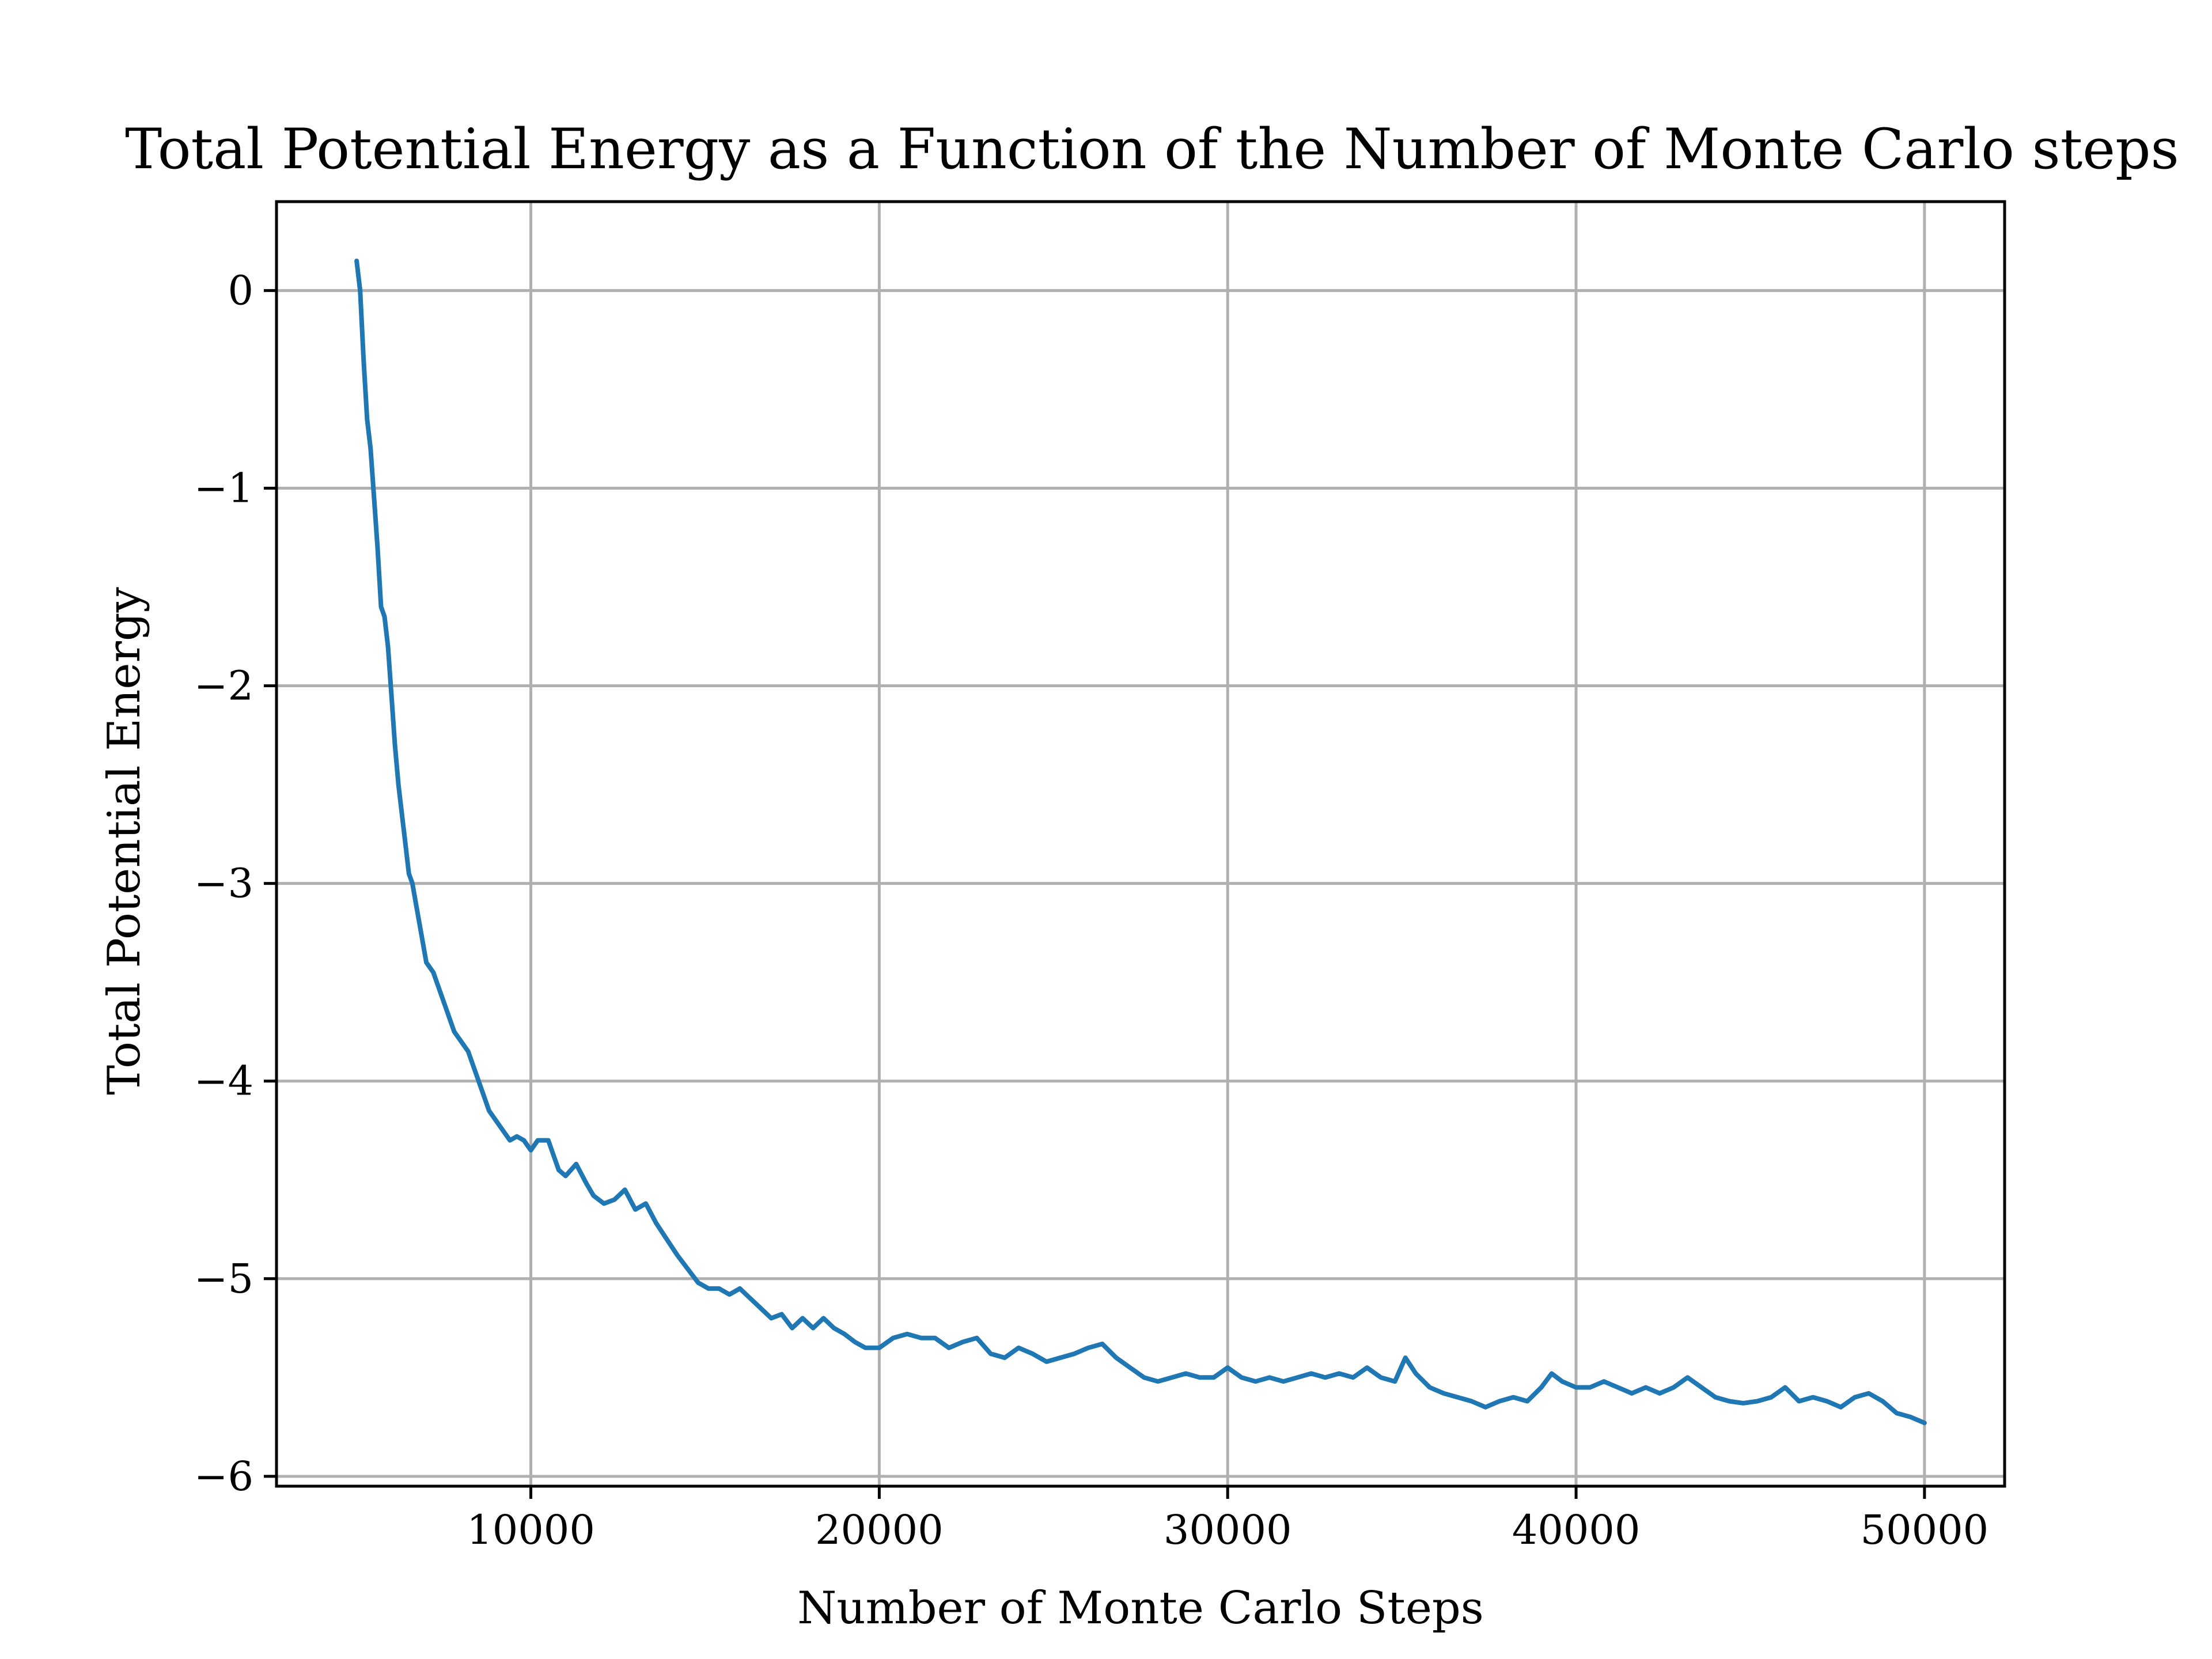  Describe the element at coordinates (531, 1530) in the screenshot. I see `x-tick-label: 10000` at that location.